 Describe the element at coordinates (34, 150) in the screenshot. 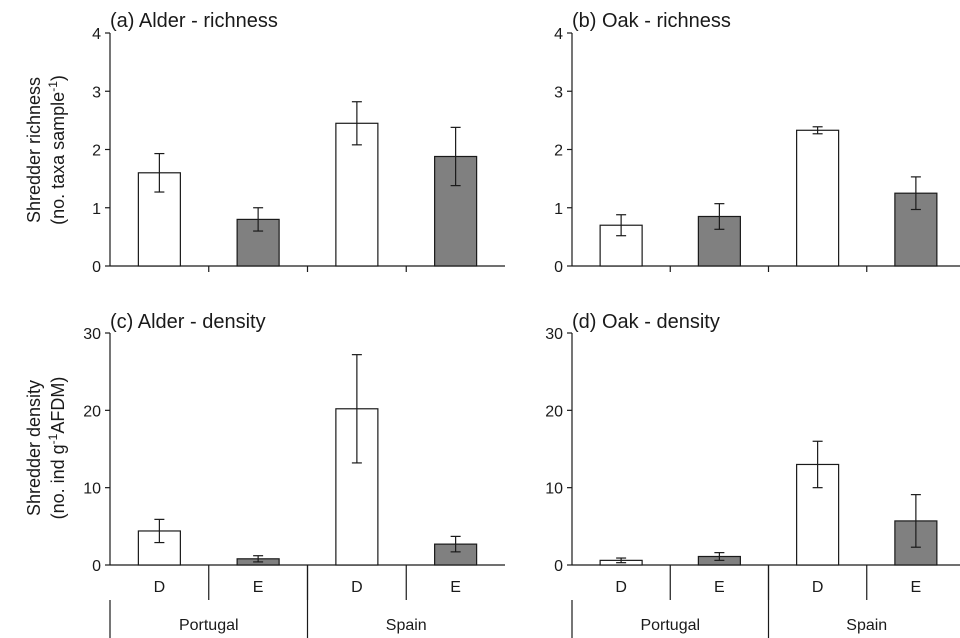

I see `y-title-richness-line1: Shredder richness` at that location.